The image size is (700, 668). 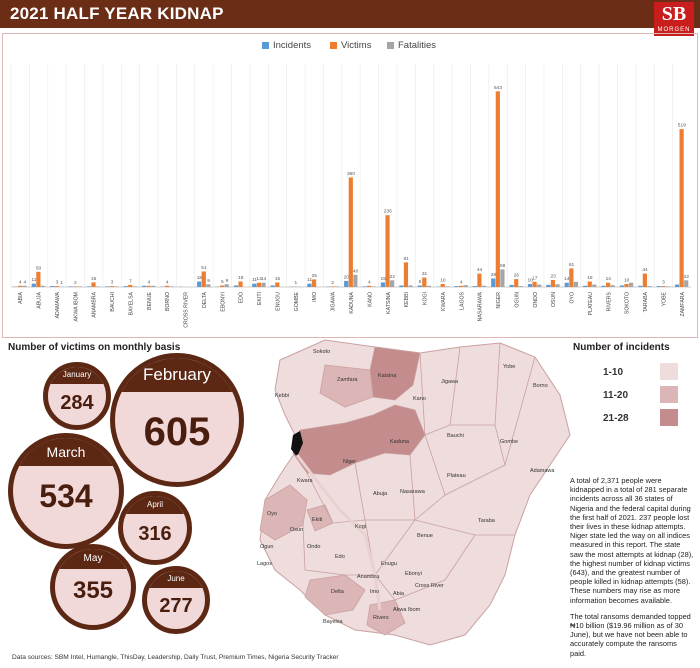 I want to click on bubble-june: June 277, so click(x=176, y=600).